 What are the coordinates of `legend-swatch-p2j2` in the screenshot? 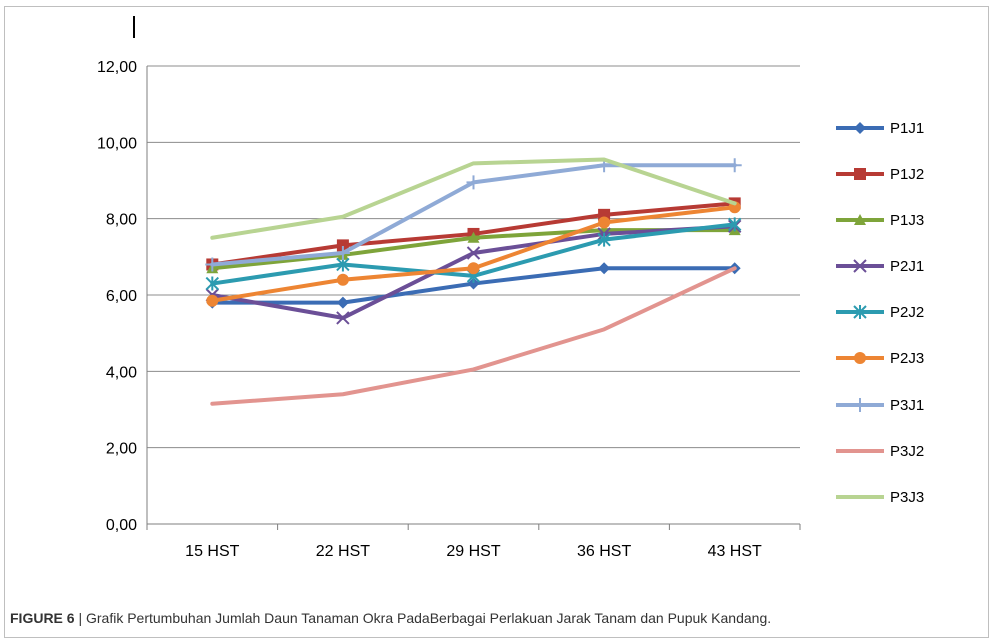 It's located at (860, 312).